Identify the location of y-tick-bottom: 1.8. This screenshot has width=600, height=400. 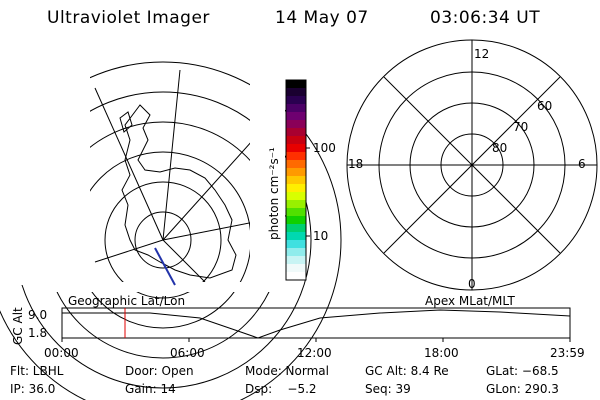
(38, 333).